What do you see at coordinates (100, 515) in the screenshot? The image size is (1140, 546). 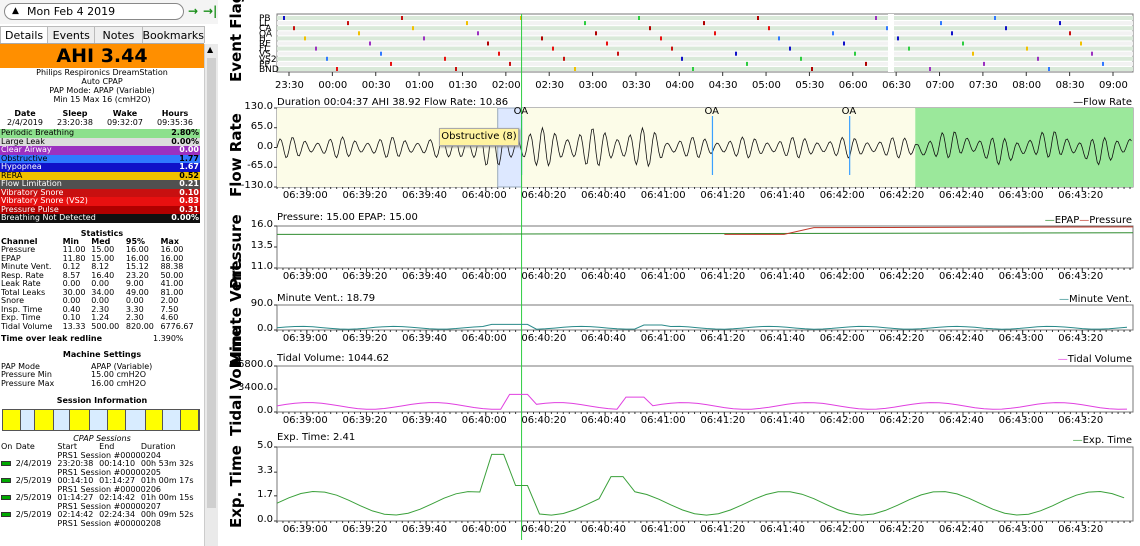 I see `session-row: 2/5/2019 02:14:42 02:24:34 00h 09m 52s` at bounding box center [100, 515].